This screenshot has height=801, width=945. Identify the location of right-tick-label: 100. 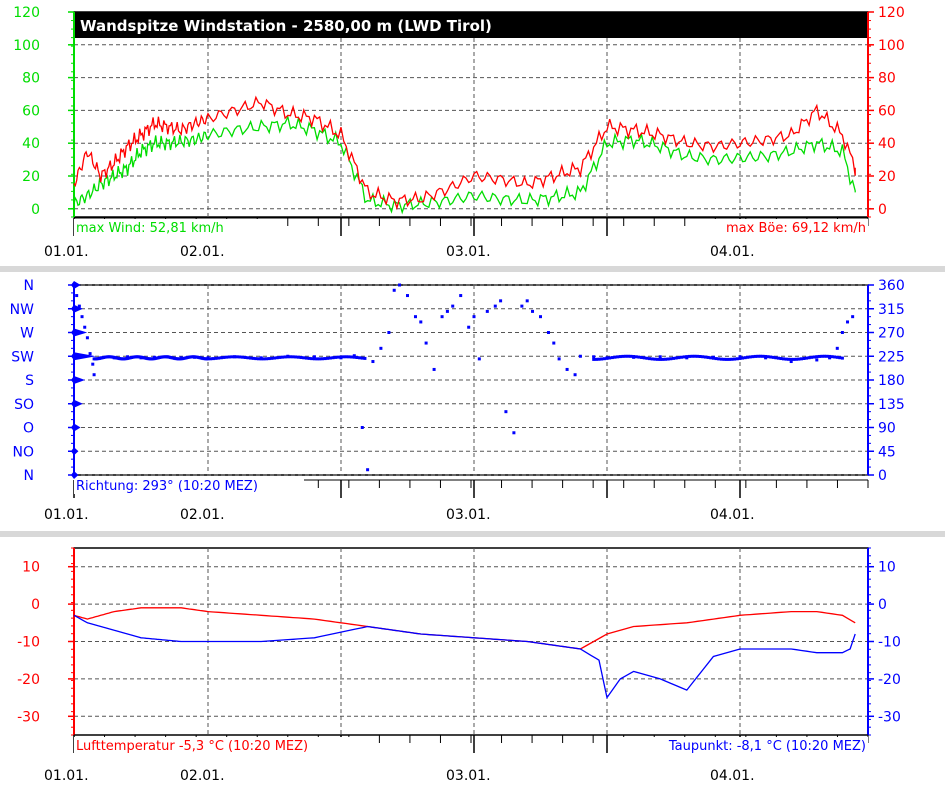
(891, 46).